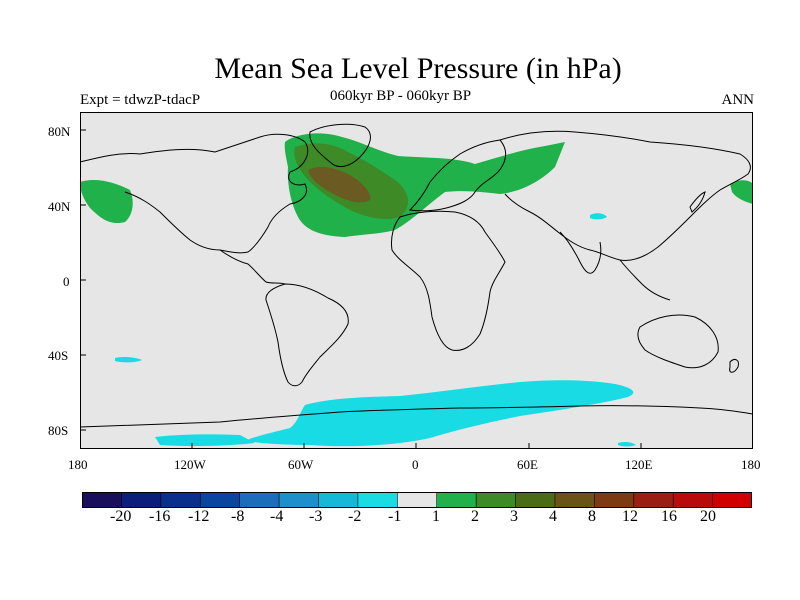  I want to click on central-asia-cyan-spot, so click(598, 216).